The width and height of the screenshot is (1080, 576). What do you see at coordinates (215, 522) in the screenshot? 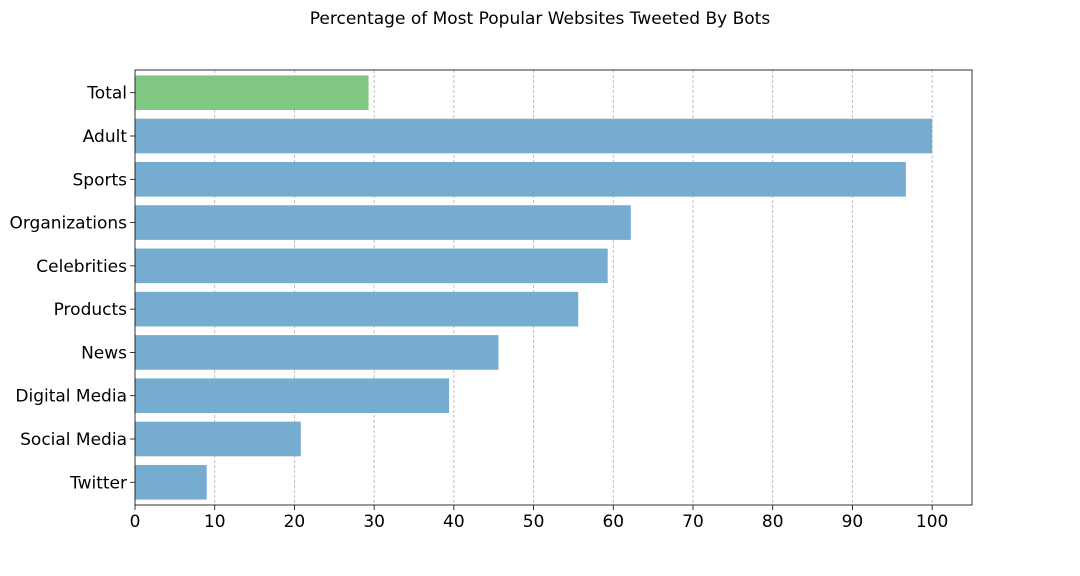
I see `x-tick-label: 10` at bounding box center [215, 522].